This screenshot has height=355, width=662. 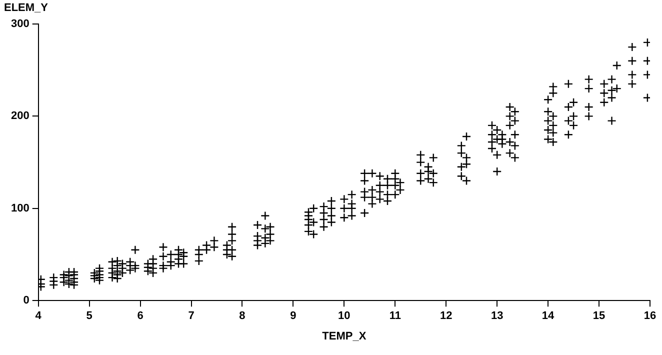 I want to click on x-tick-label: 7, so click(x=191, y=316).